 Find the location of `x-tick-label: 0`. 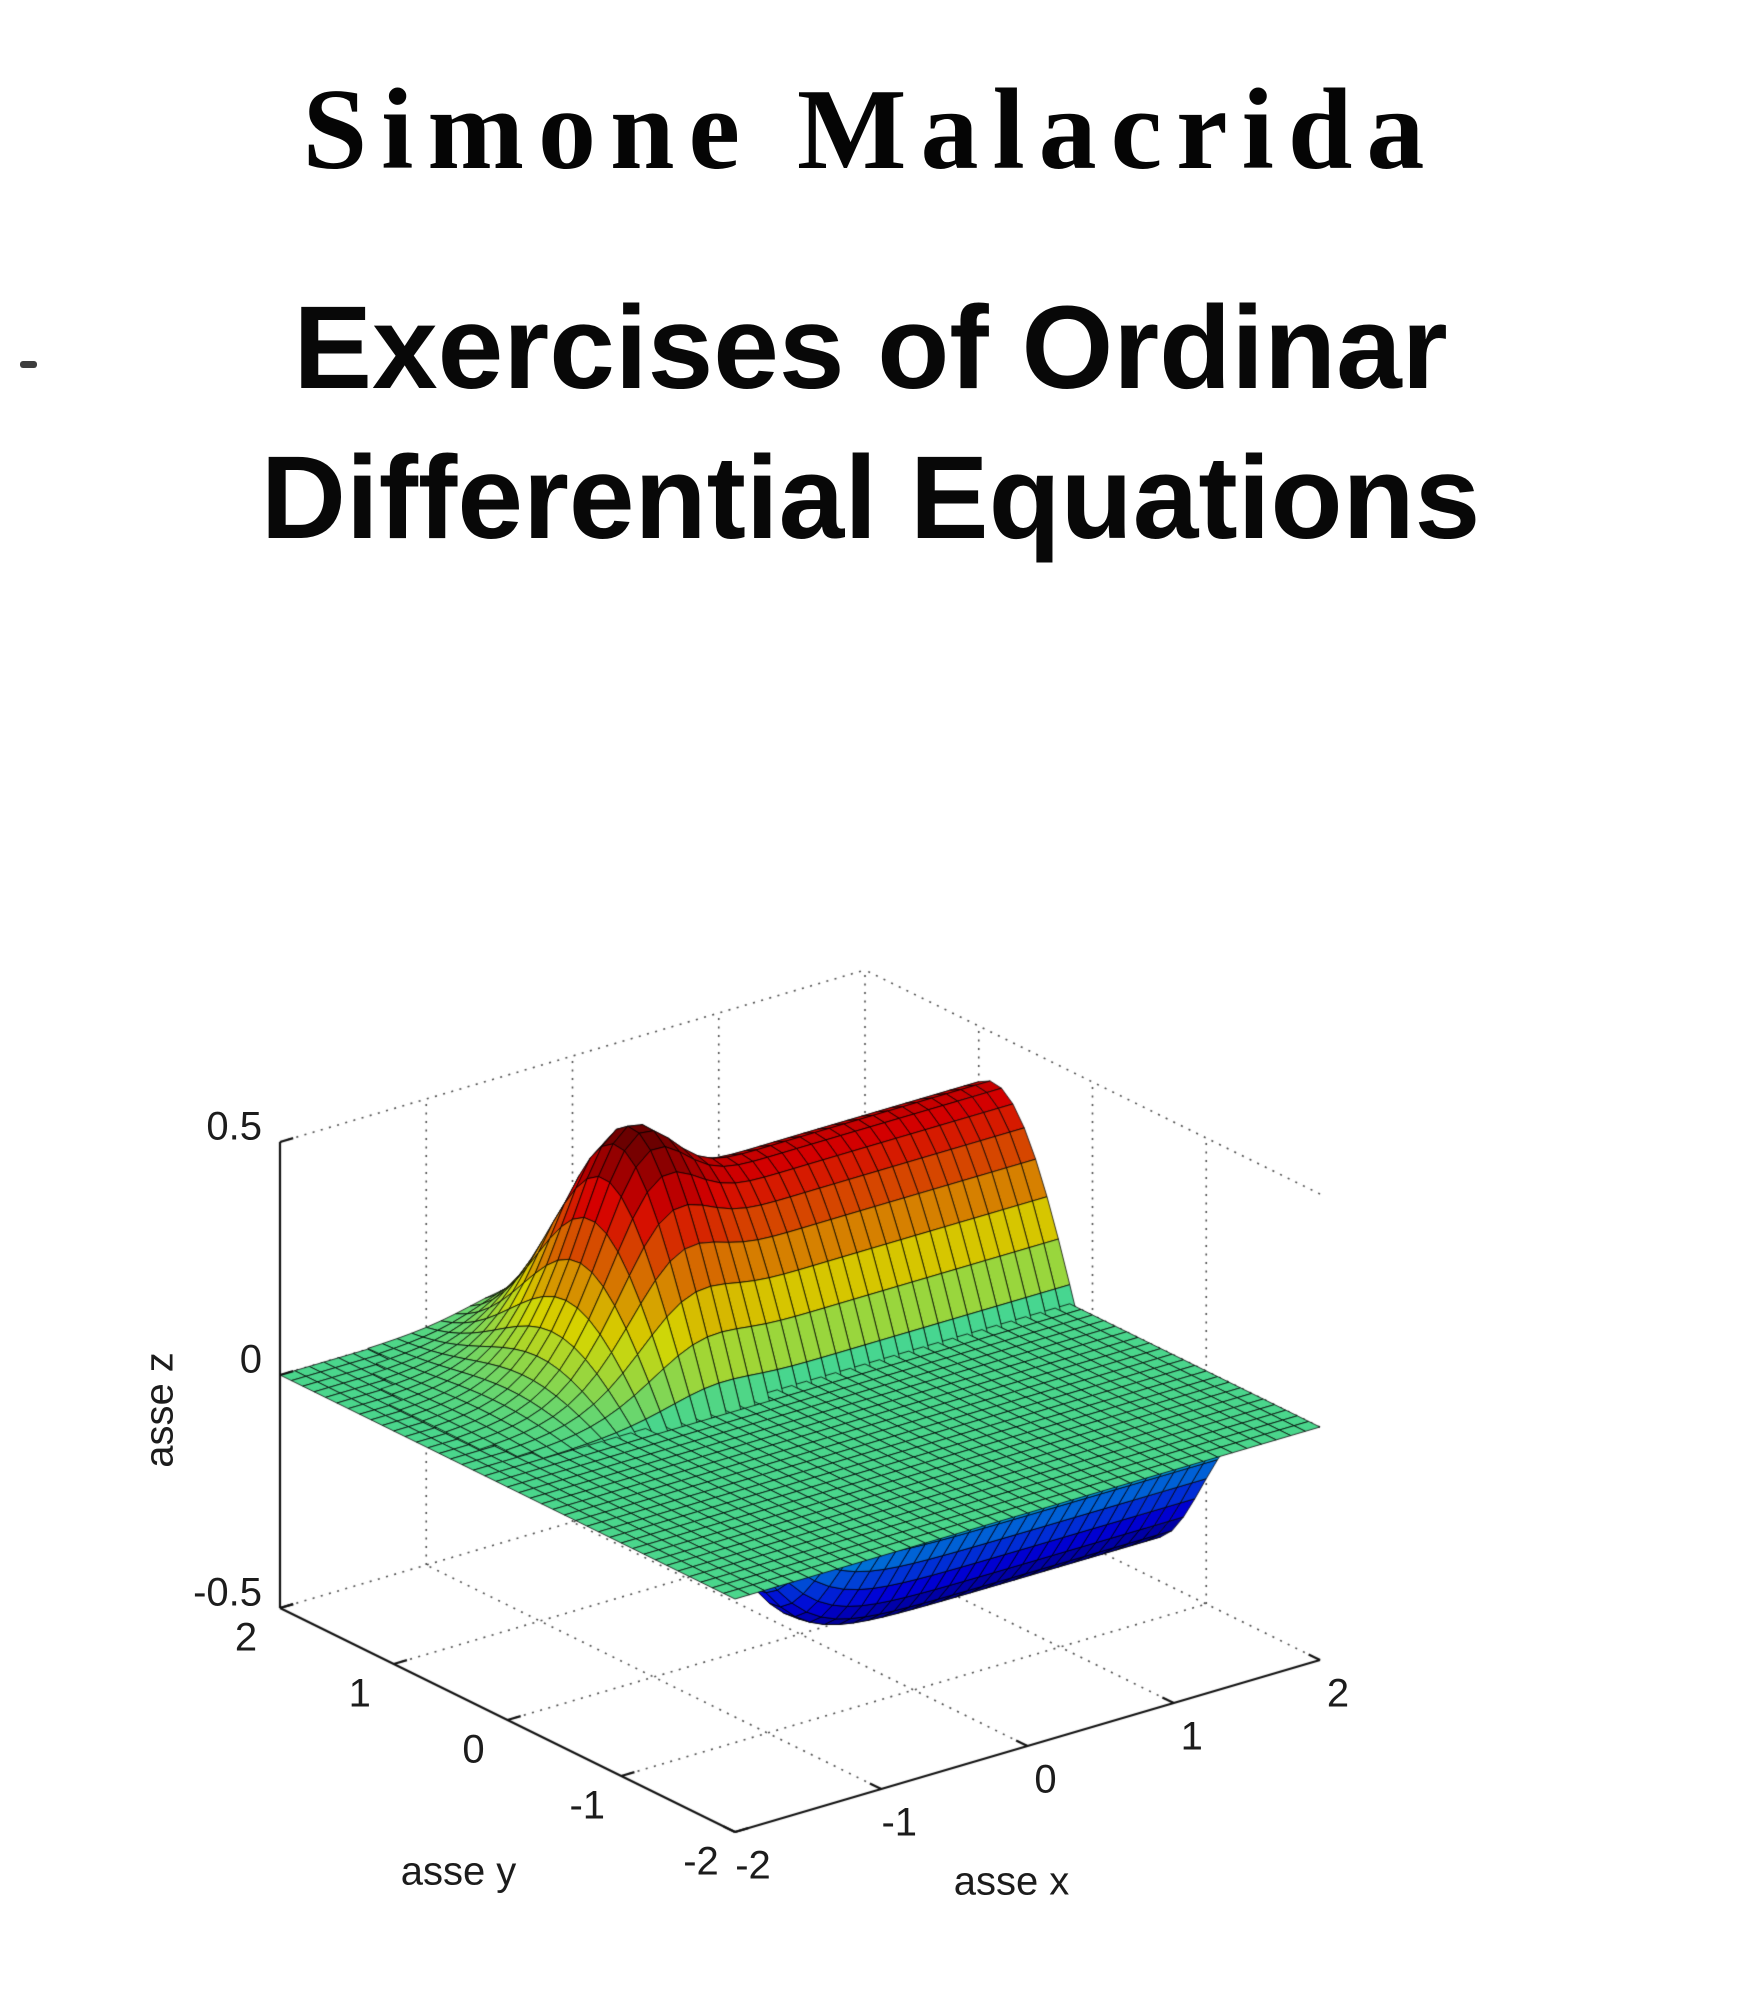

x-tick-label: 0 is located at coordinates (1045, 1779).